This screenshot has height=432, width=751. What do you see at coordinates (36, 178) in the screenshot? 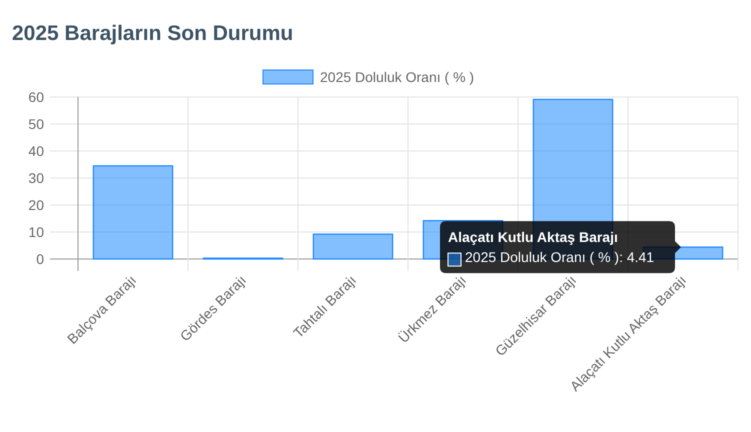
I see `y-tick-label: 30` at bounding box center [36, 178].